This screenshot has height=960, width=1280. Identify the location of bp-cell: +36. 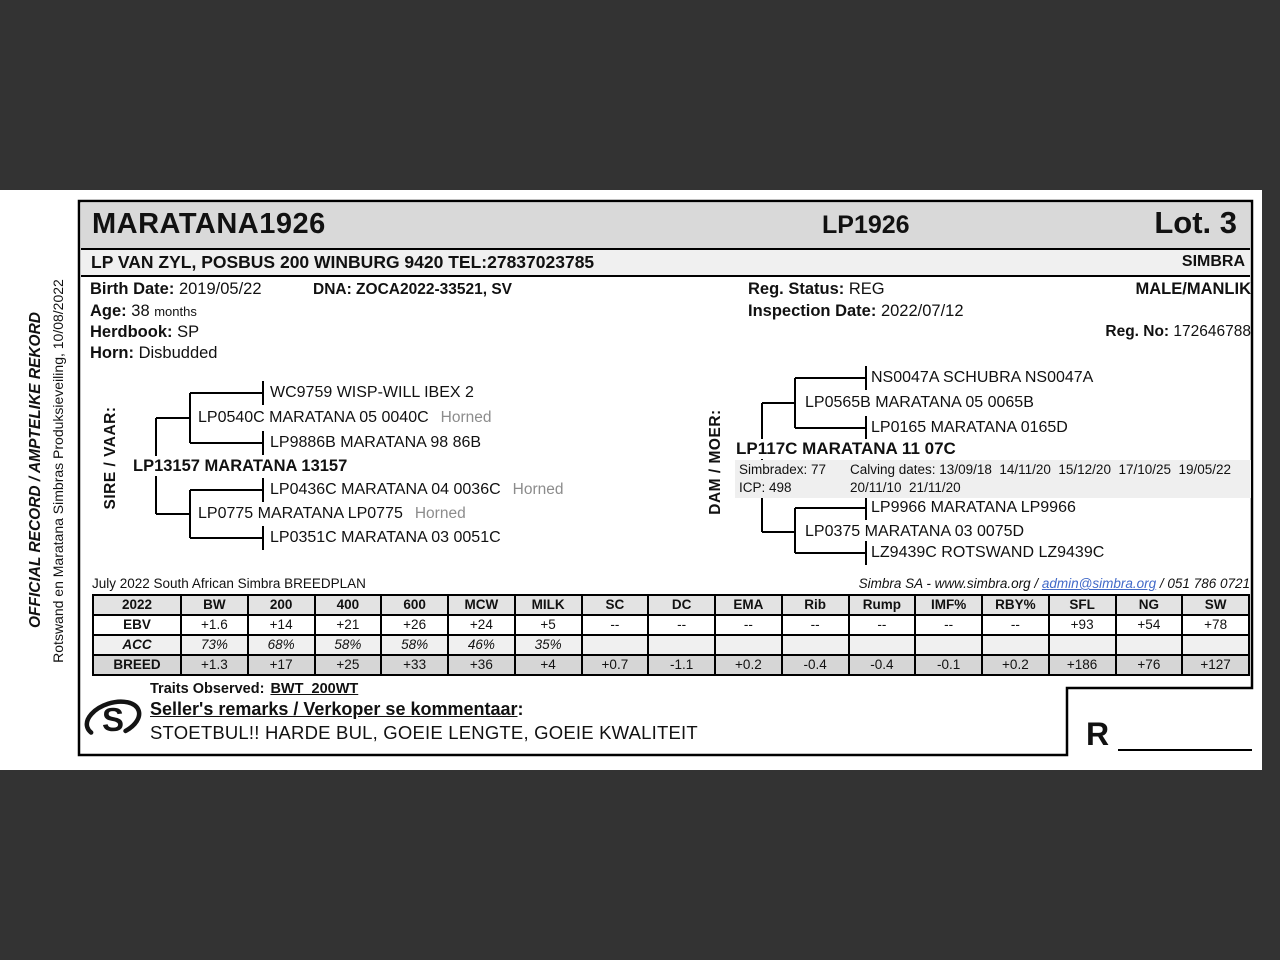
(481, 665).